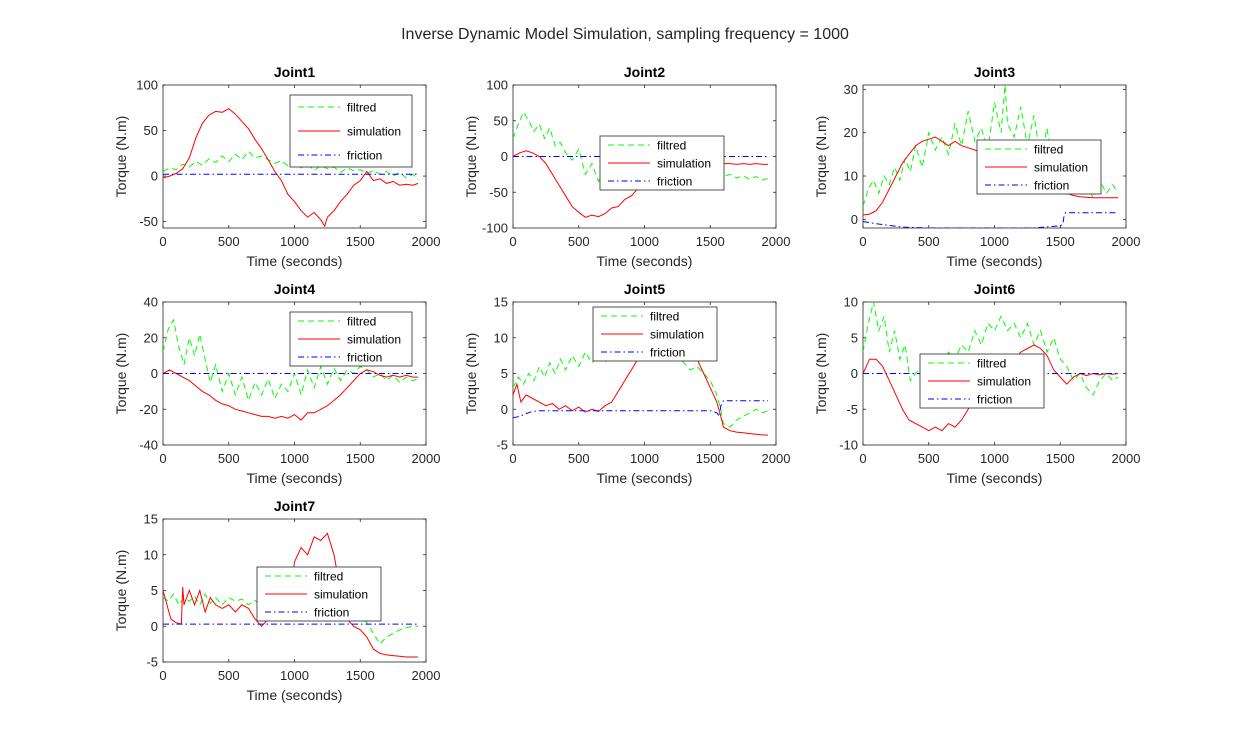 This screenshot has height=750, width=1250. What do you see at coordinates (994, 72) in the screenshot?
I see `chart-title: Joint3` at bounding box center [994, 72].